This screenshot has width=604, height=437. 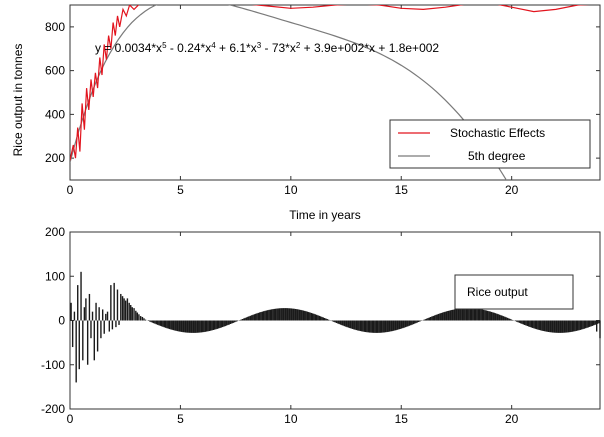 What do you see at coordinates (164, 45) in the screenshot?
I see `equation-exponent: 5` at bounding box center [164, 45].